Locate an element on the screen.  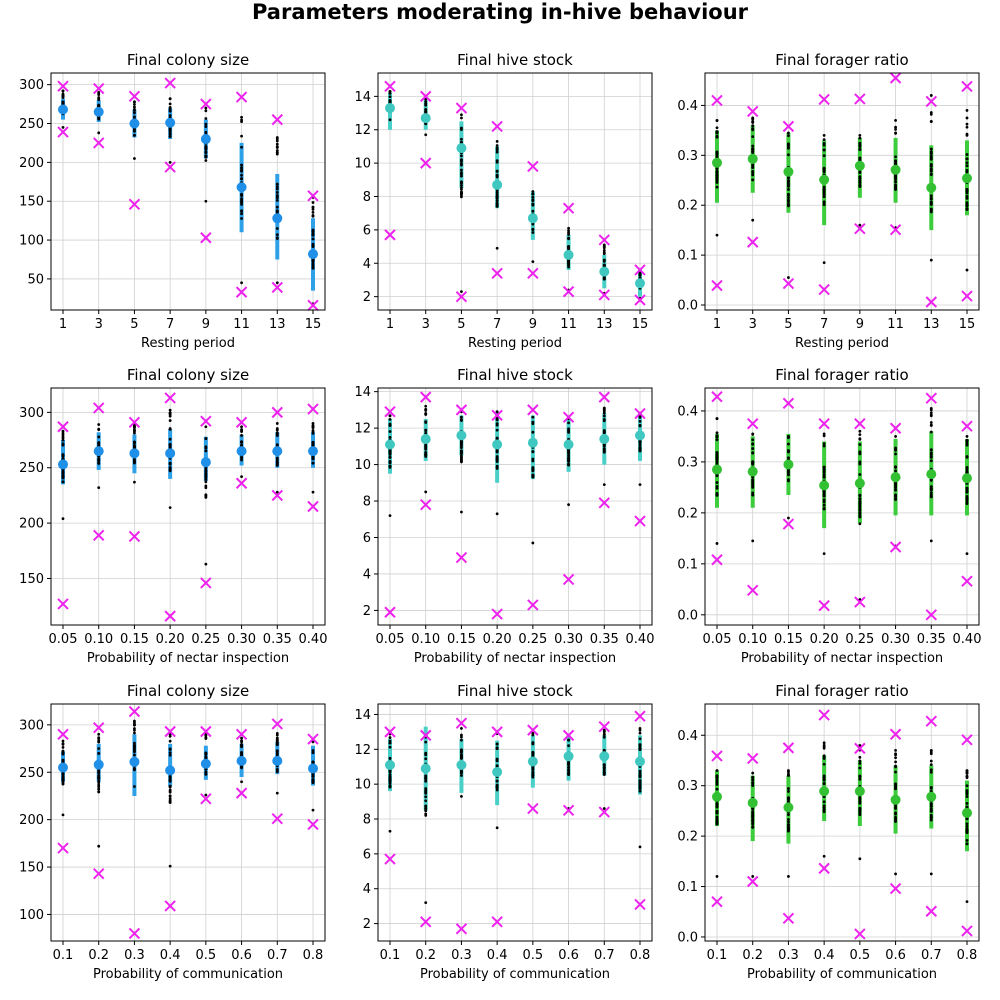
y-tick-label: 300 is located at coordinates (31, 413).